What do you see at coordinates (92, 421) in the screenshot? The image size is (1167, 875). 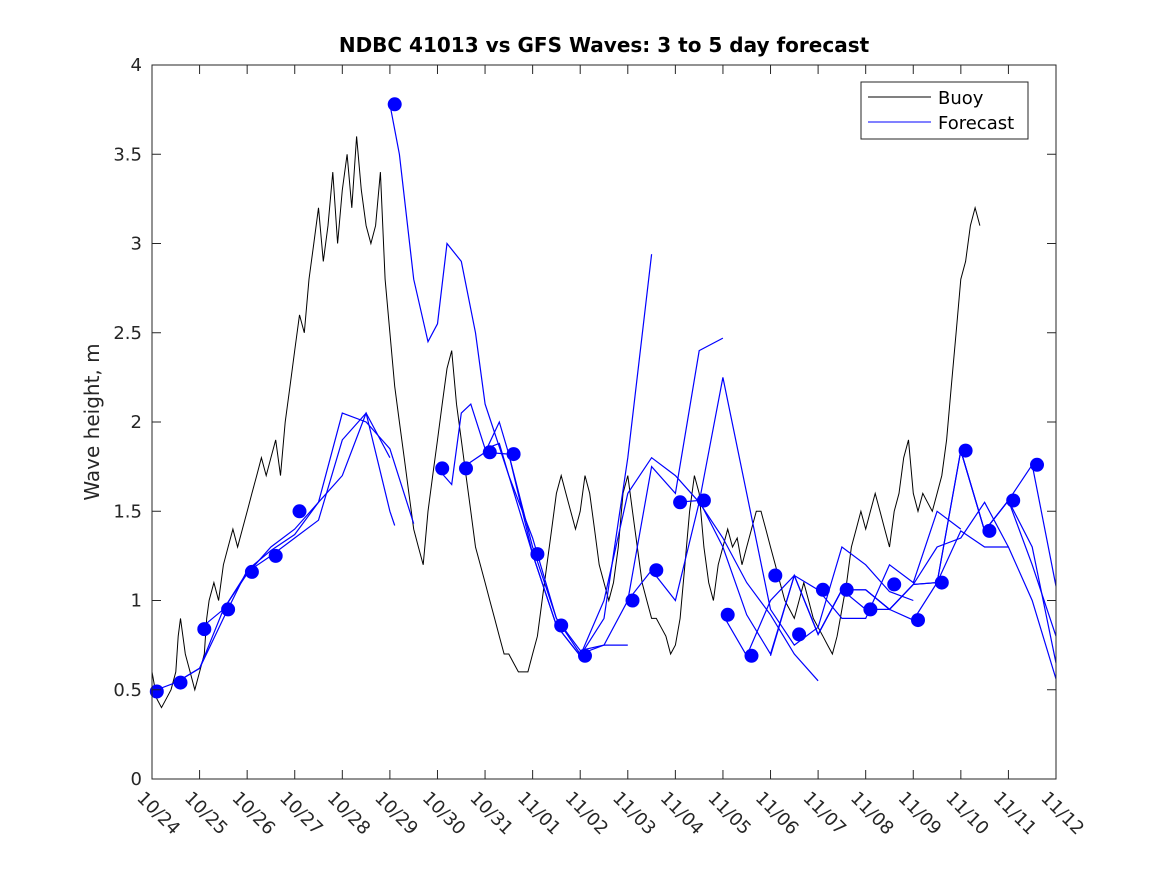 I see `y-axis-label: Wave height, m` at bounding box center [92, 421].